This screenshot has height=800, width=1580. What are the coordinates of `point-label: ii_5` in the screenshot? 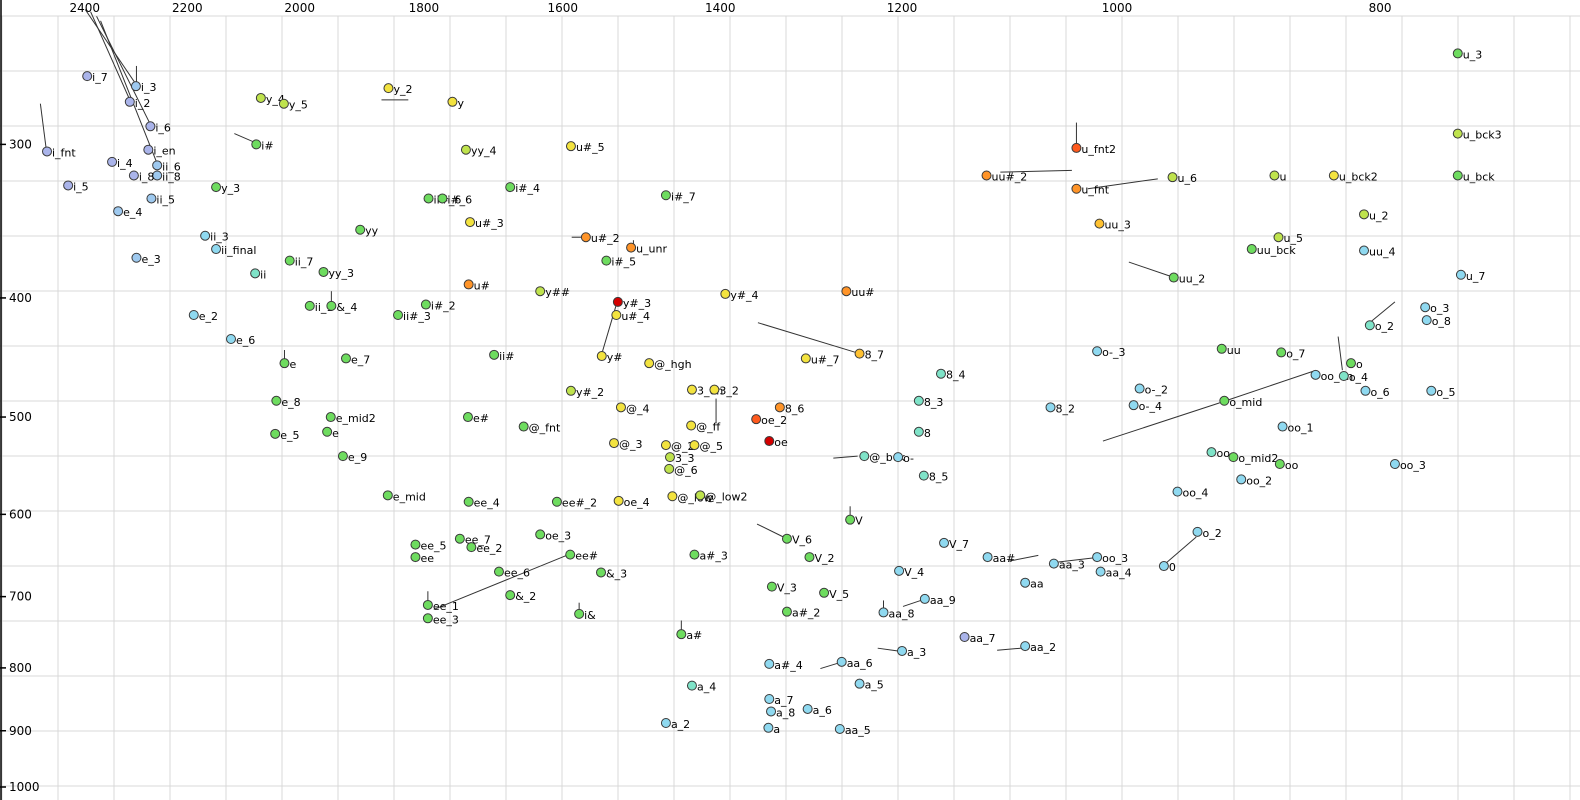 It's located at (165, 199).